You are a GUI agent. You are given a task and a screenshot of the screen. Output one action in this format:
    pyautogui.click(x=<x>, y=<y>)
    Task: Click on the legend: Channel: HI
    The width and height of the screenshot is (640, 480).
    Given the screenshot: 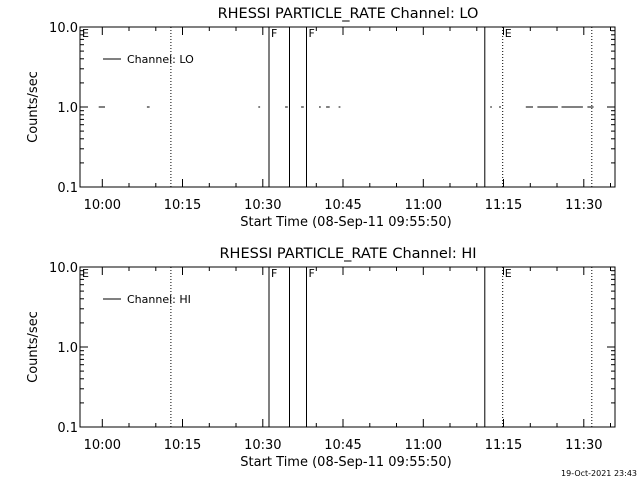 What is the action you would take?
    pyautogui.click(x=147, y=299)
    